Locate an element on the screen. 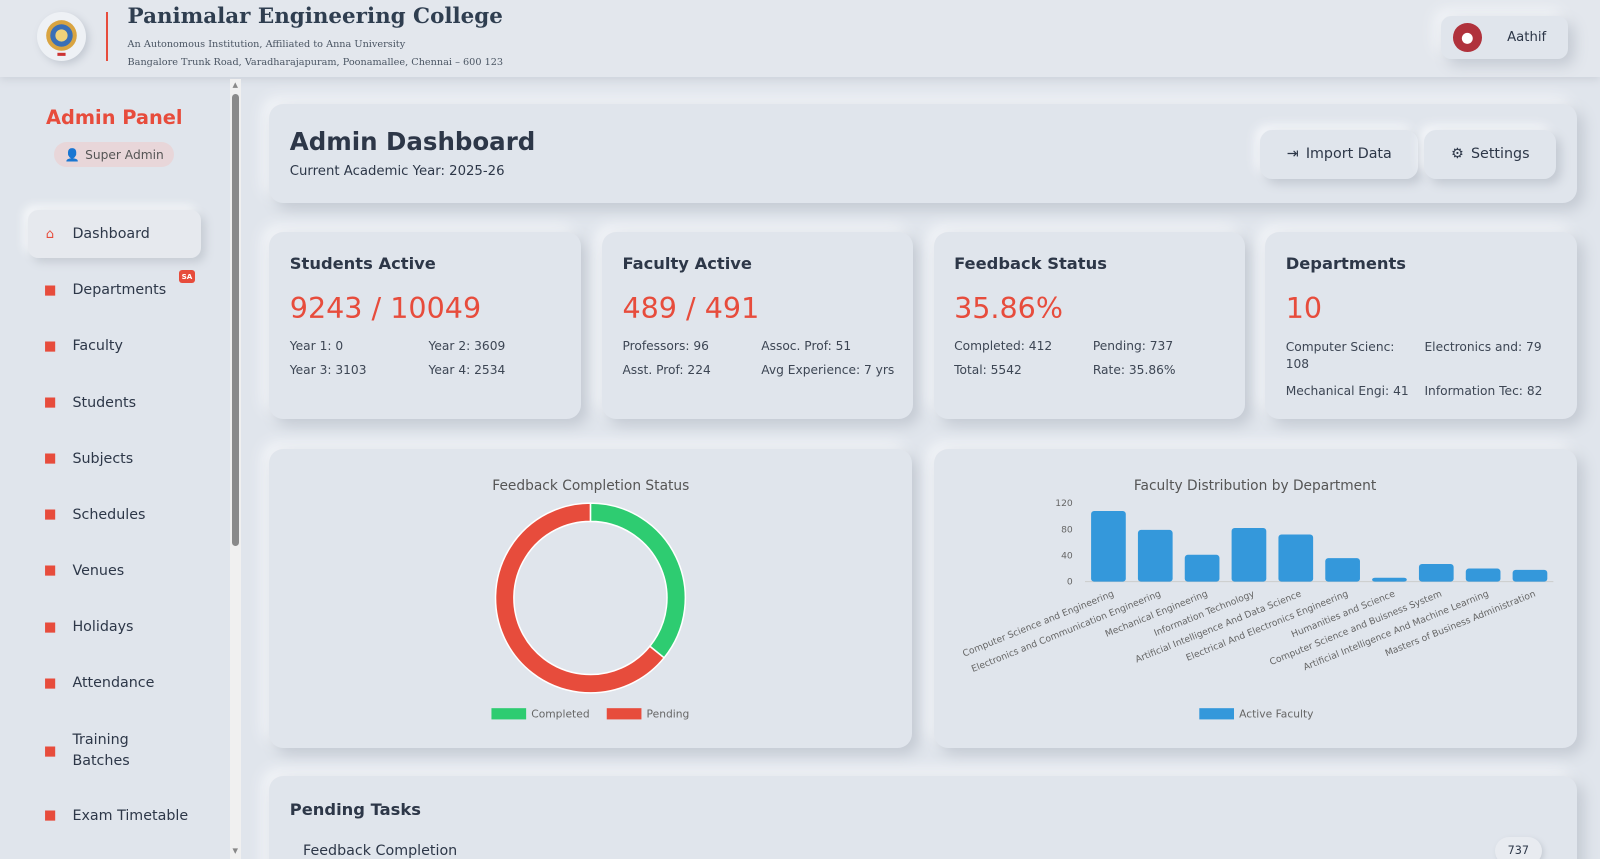  card-stat: Pending: 737 is located at coordinates (1133, 345).